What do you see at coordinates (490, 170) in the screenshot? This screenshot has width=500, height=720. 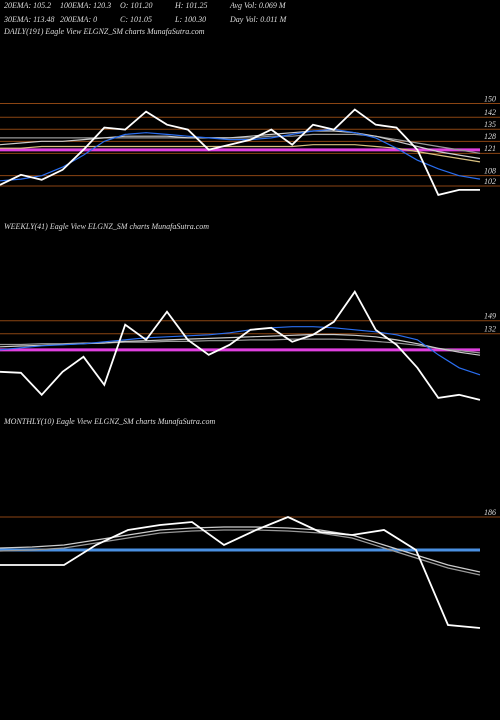 I see `y-tick-label: 108` at bounding box center [490, 170].